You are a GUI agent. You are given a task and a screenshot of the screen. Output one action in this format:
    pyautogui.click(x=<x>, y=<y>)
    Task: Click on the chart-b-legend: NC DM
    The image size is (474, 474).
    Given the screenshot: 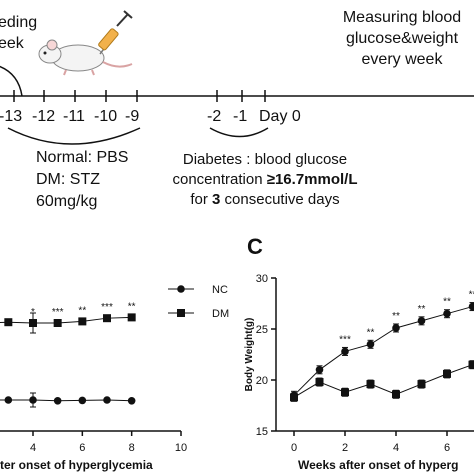 What is the action you would take?
    pyautogui.click(x=198, y=302)
    